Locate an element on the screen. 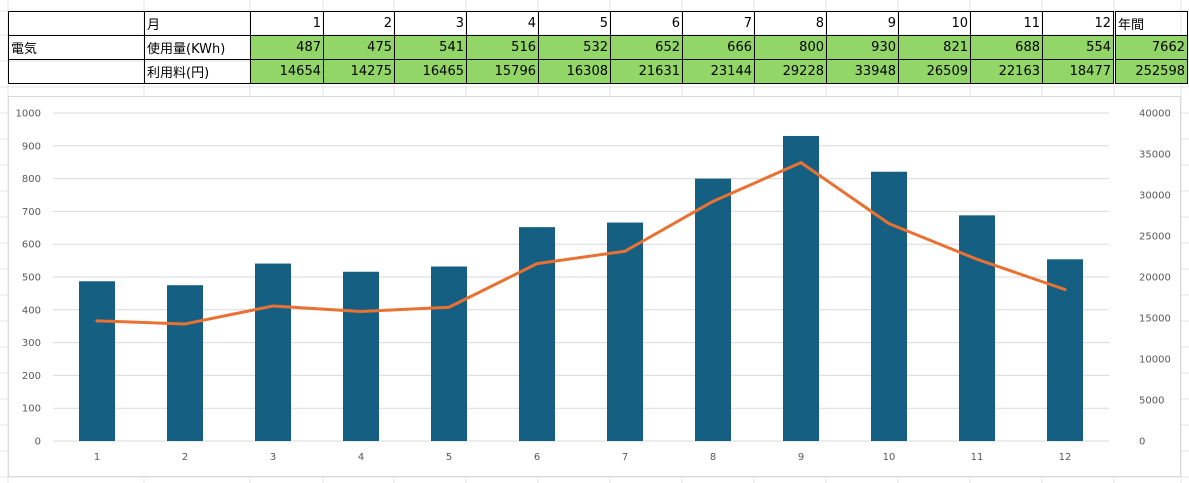 Image resolution: width=1189 pixels, height=483 pixels. value-cell: 15796 is located at coordinates (502, 71).